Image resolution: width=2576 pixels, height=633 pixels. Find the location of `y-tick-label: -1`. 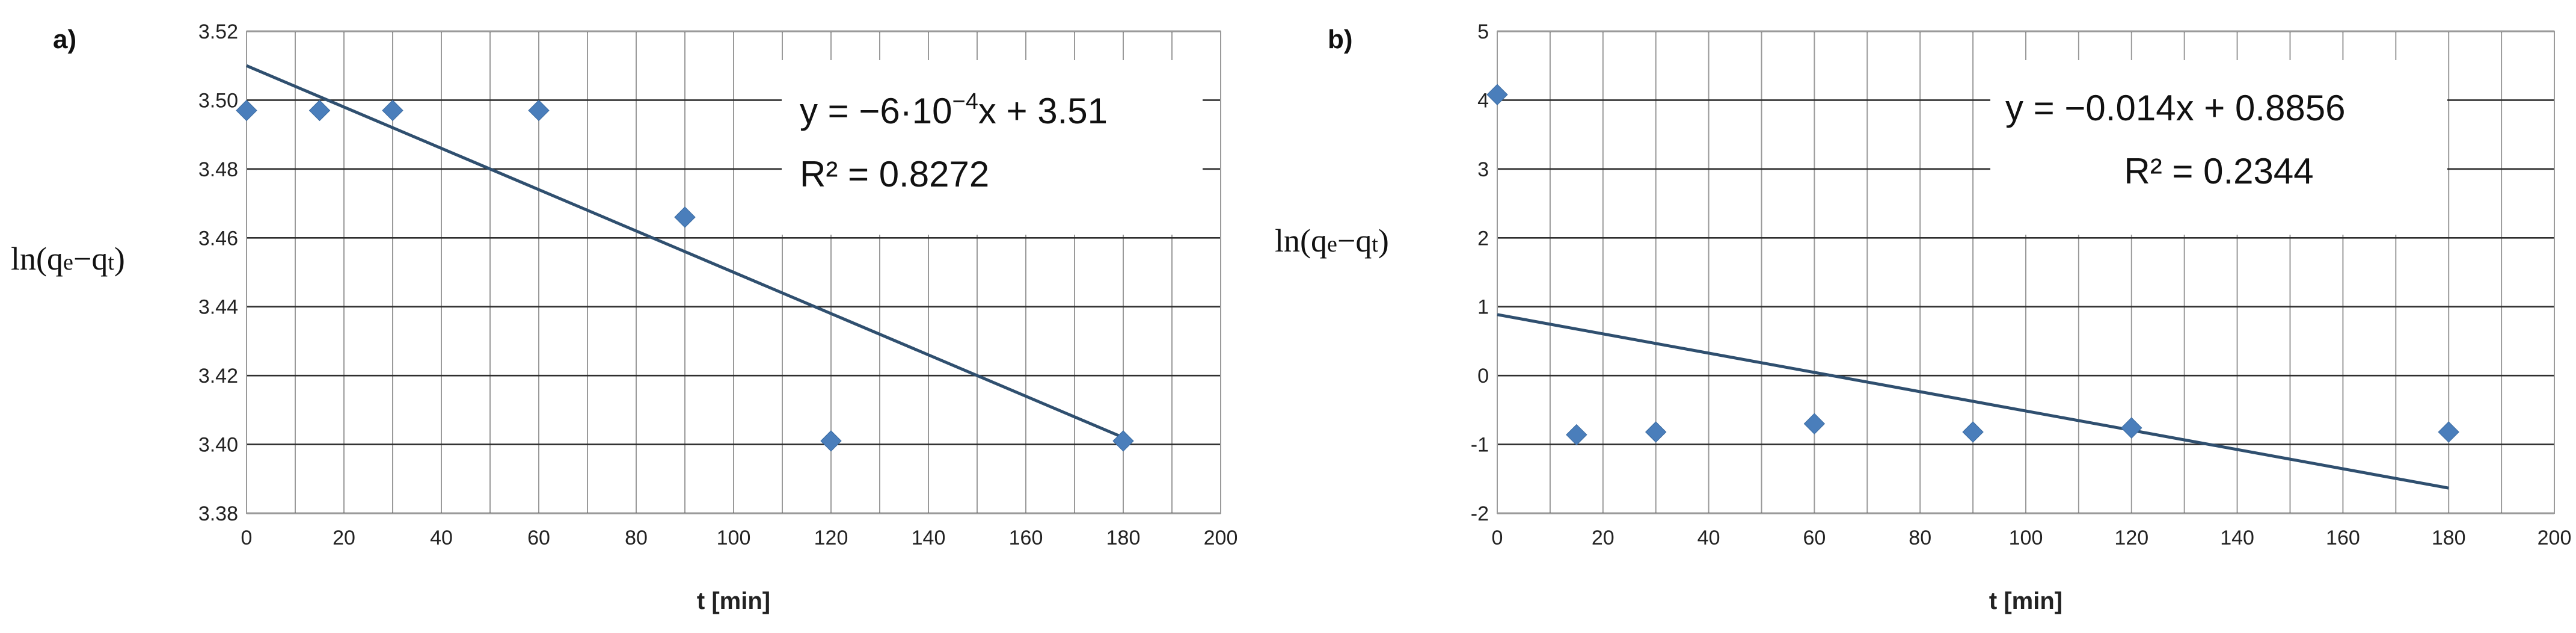

y-tick-label: -1 is located at coordinates (1480, 445).